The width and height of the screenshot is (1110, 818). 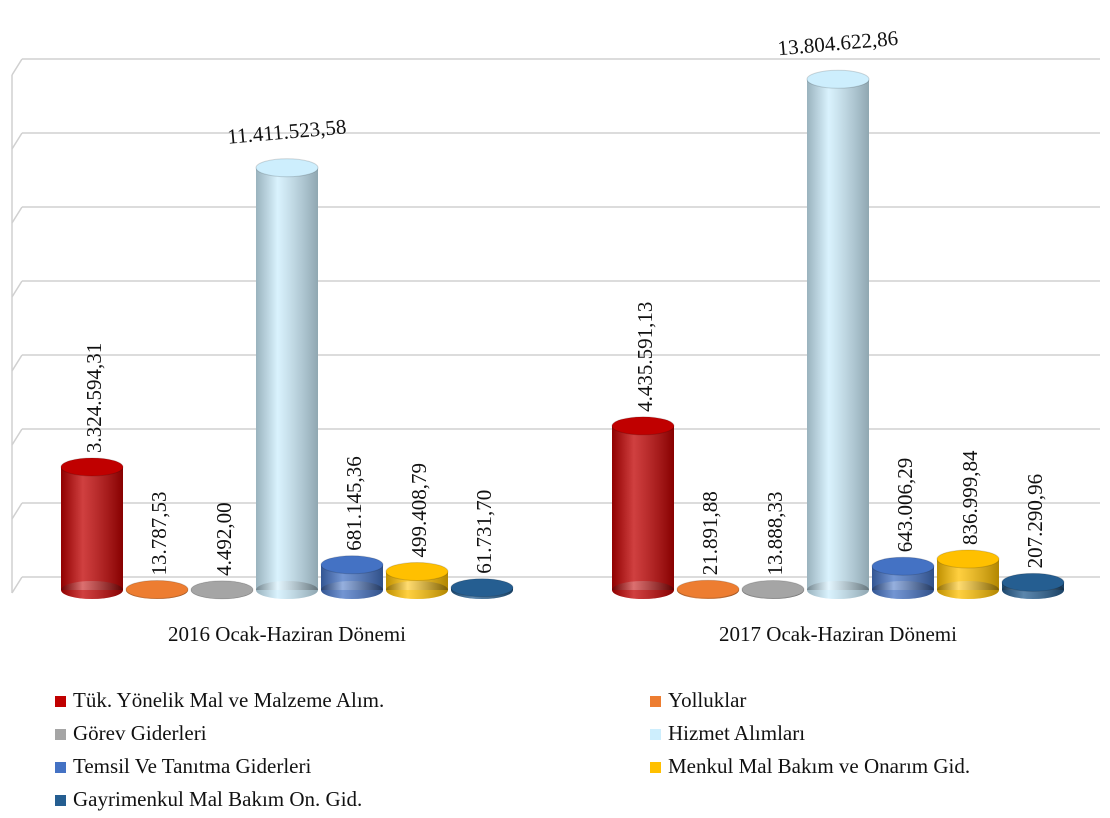 I want to click on value-label: 4.435.591,13, so click(x=645, y=357).